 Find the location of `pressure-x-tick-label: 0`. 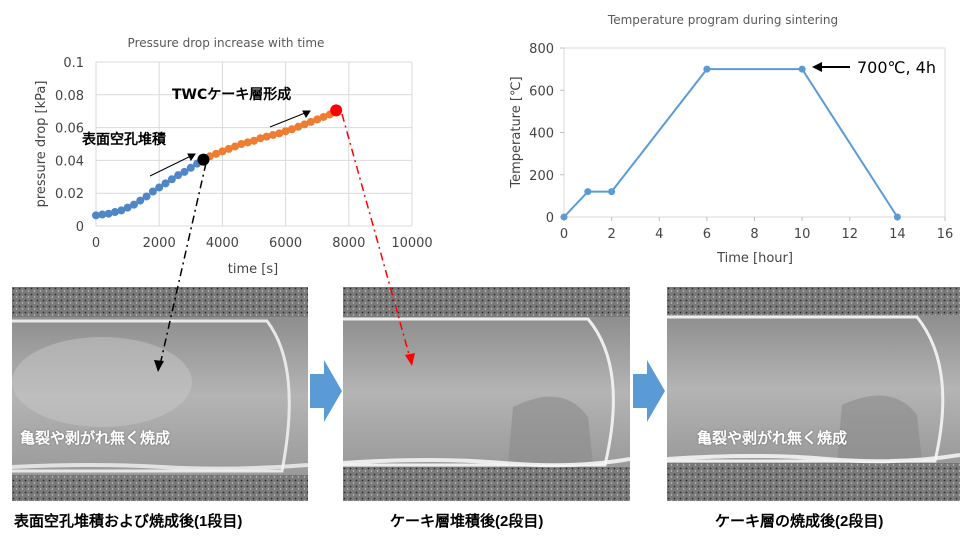

pressure-x-tick-label: 0 is located at coordinates (96, 243).